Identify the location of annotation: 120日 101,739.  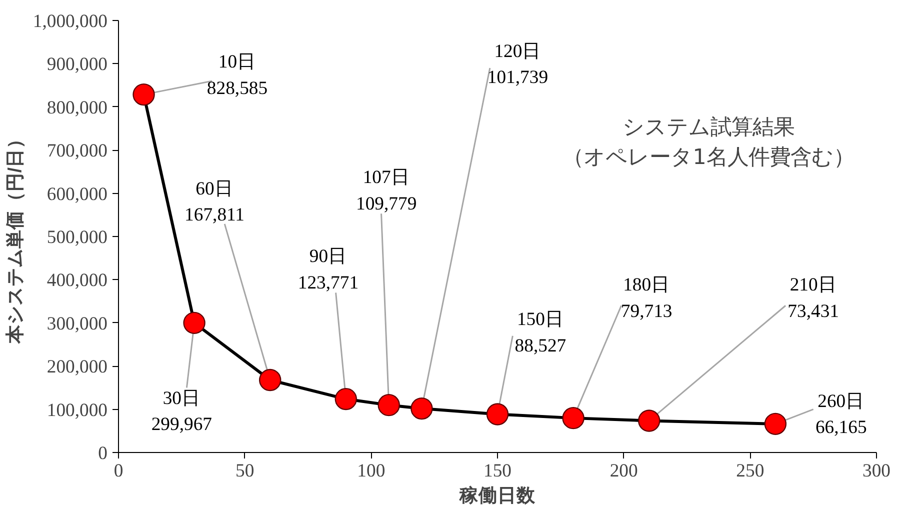
(517, 64).